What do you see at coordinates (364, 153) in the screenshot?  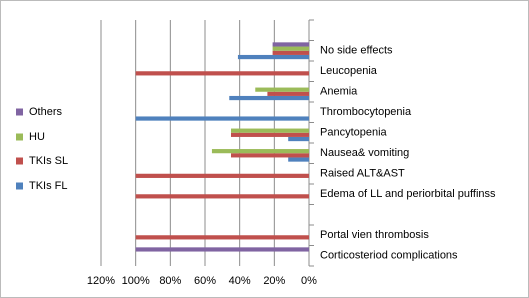 I see `y-tick-label: Nausea& vomiting` at bounding box center [364, 153].